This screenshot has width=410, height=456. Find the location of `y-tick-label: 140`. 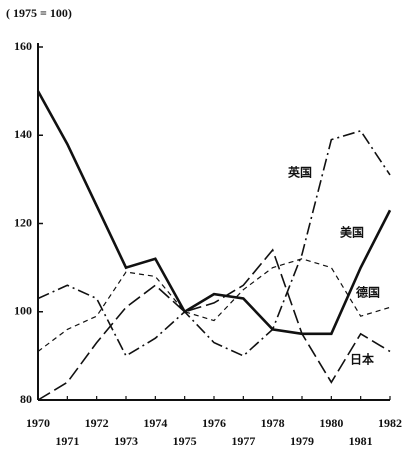

y-tick-label: 140 is located at coordinates (23, 134).